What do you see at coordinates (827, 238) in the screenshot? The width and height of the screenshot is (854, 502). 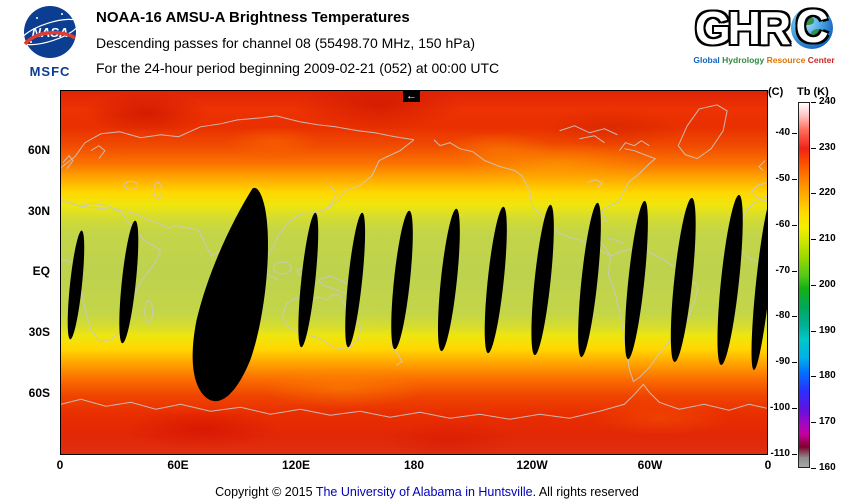 I see `colorbar-k-tick: 210` at bounding box center [827, 238].